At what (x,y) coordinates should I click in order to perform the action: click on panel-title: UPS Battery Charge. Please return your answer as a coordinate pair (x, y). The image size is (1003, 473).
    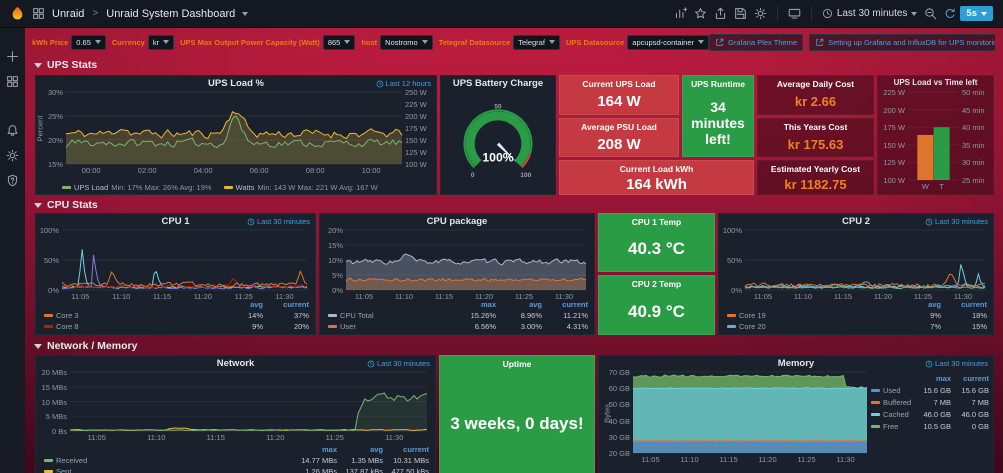
    Looking at the image, I should click on (498, 83).